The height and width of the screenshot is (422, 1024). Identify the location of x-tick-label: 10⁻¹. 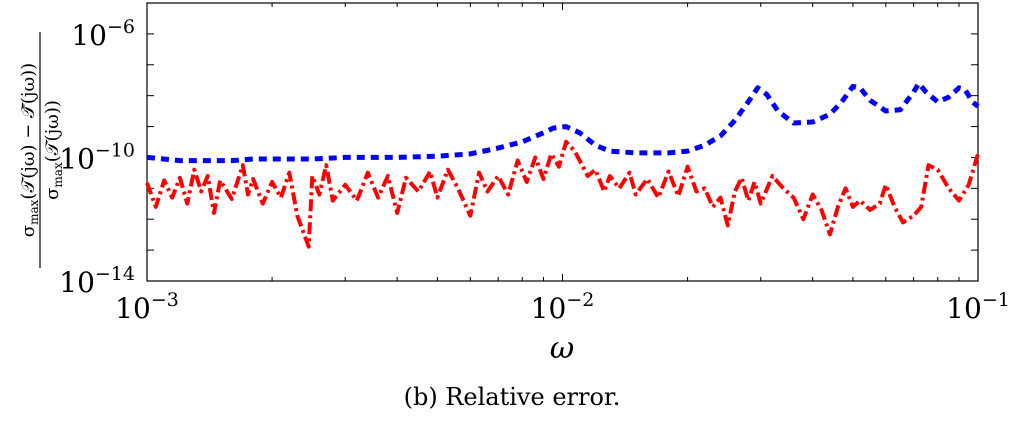
(978, 307).